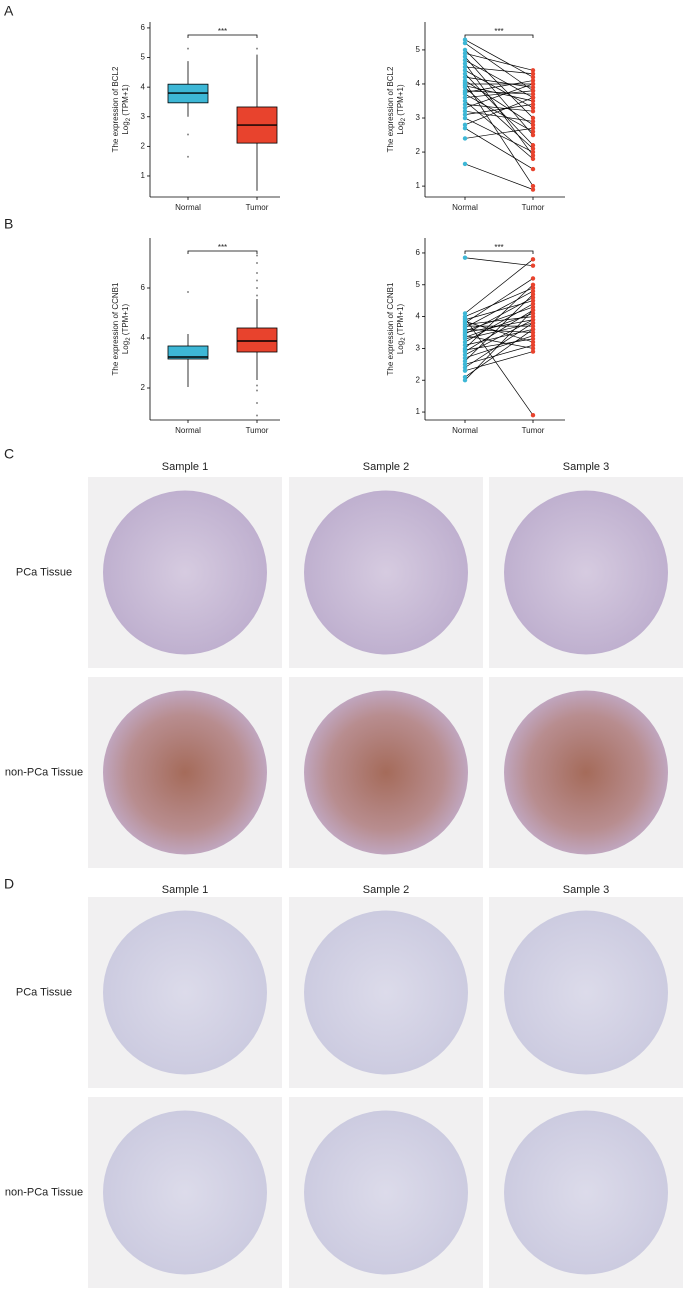 Image resolution: width=685 pixels, height=1294 pixels. What do you see at coordinates (143, 116) in the screenshot?
I see `y-tick-label: 3` at bounding box center [143, 116].